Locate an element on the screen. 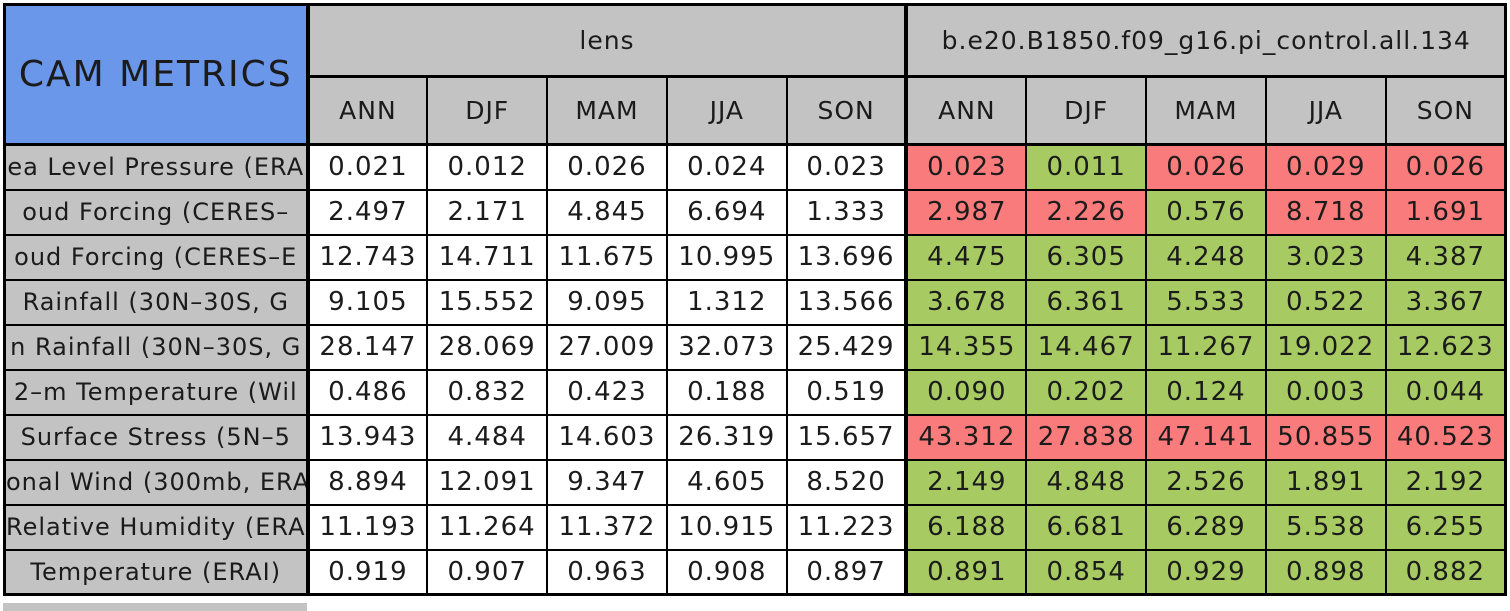 Image resolution: width=1510 pixels, height=611 pixels. model-value: 2.526 is located at coordinates (1206, 482).